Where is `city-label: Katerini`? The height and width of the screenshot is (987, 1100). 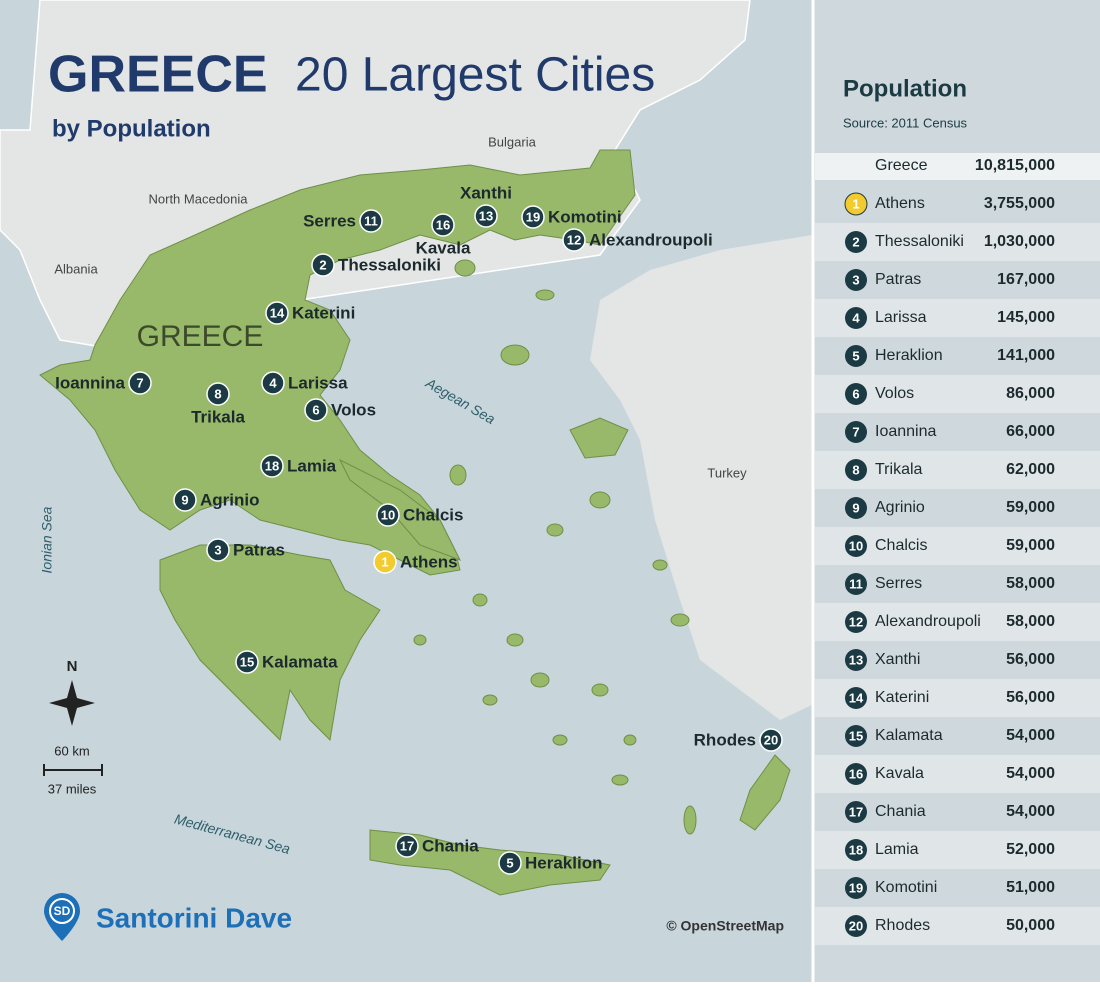
city-label: Katerini is located at coordinates (323, 312).